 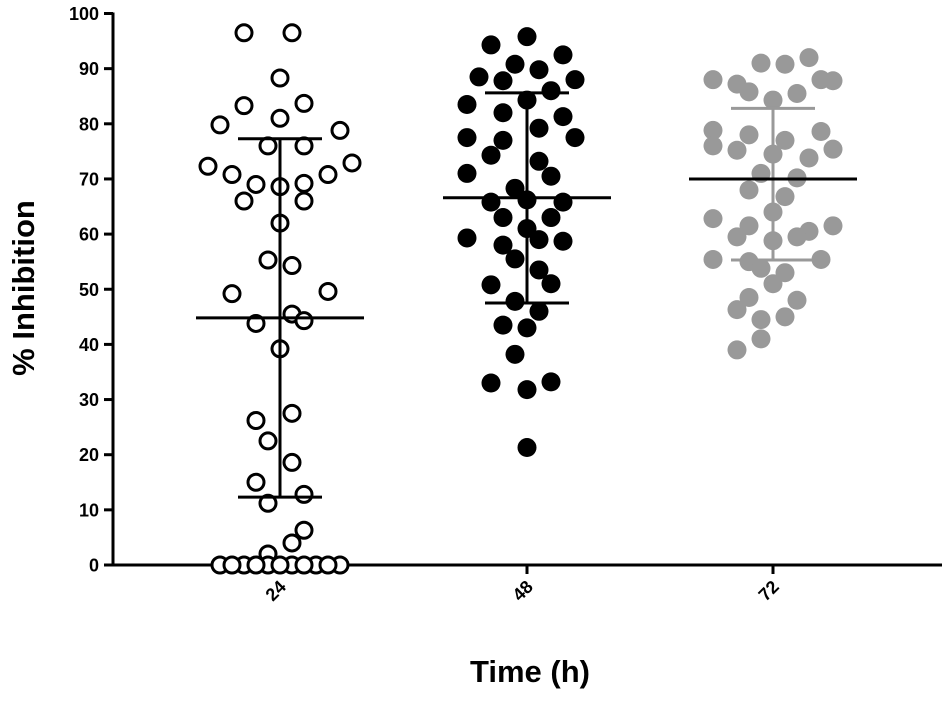 What do you see at coordinates (530, 671) in the screenshot?
I see `x-axis-title: Time (h)` at bounding box center [530, 671].